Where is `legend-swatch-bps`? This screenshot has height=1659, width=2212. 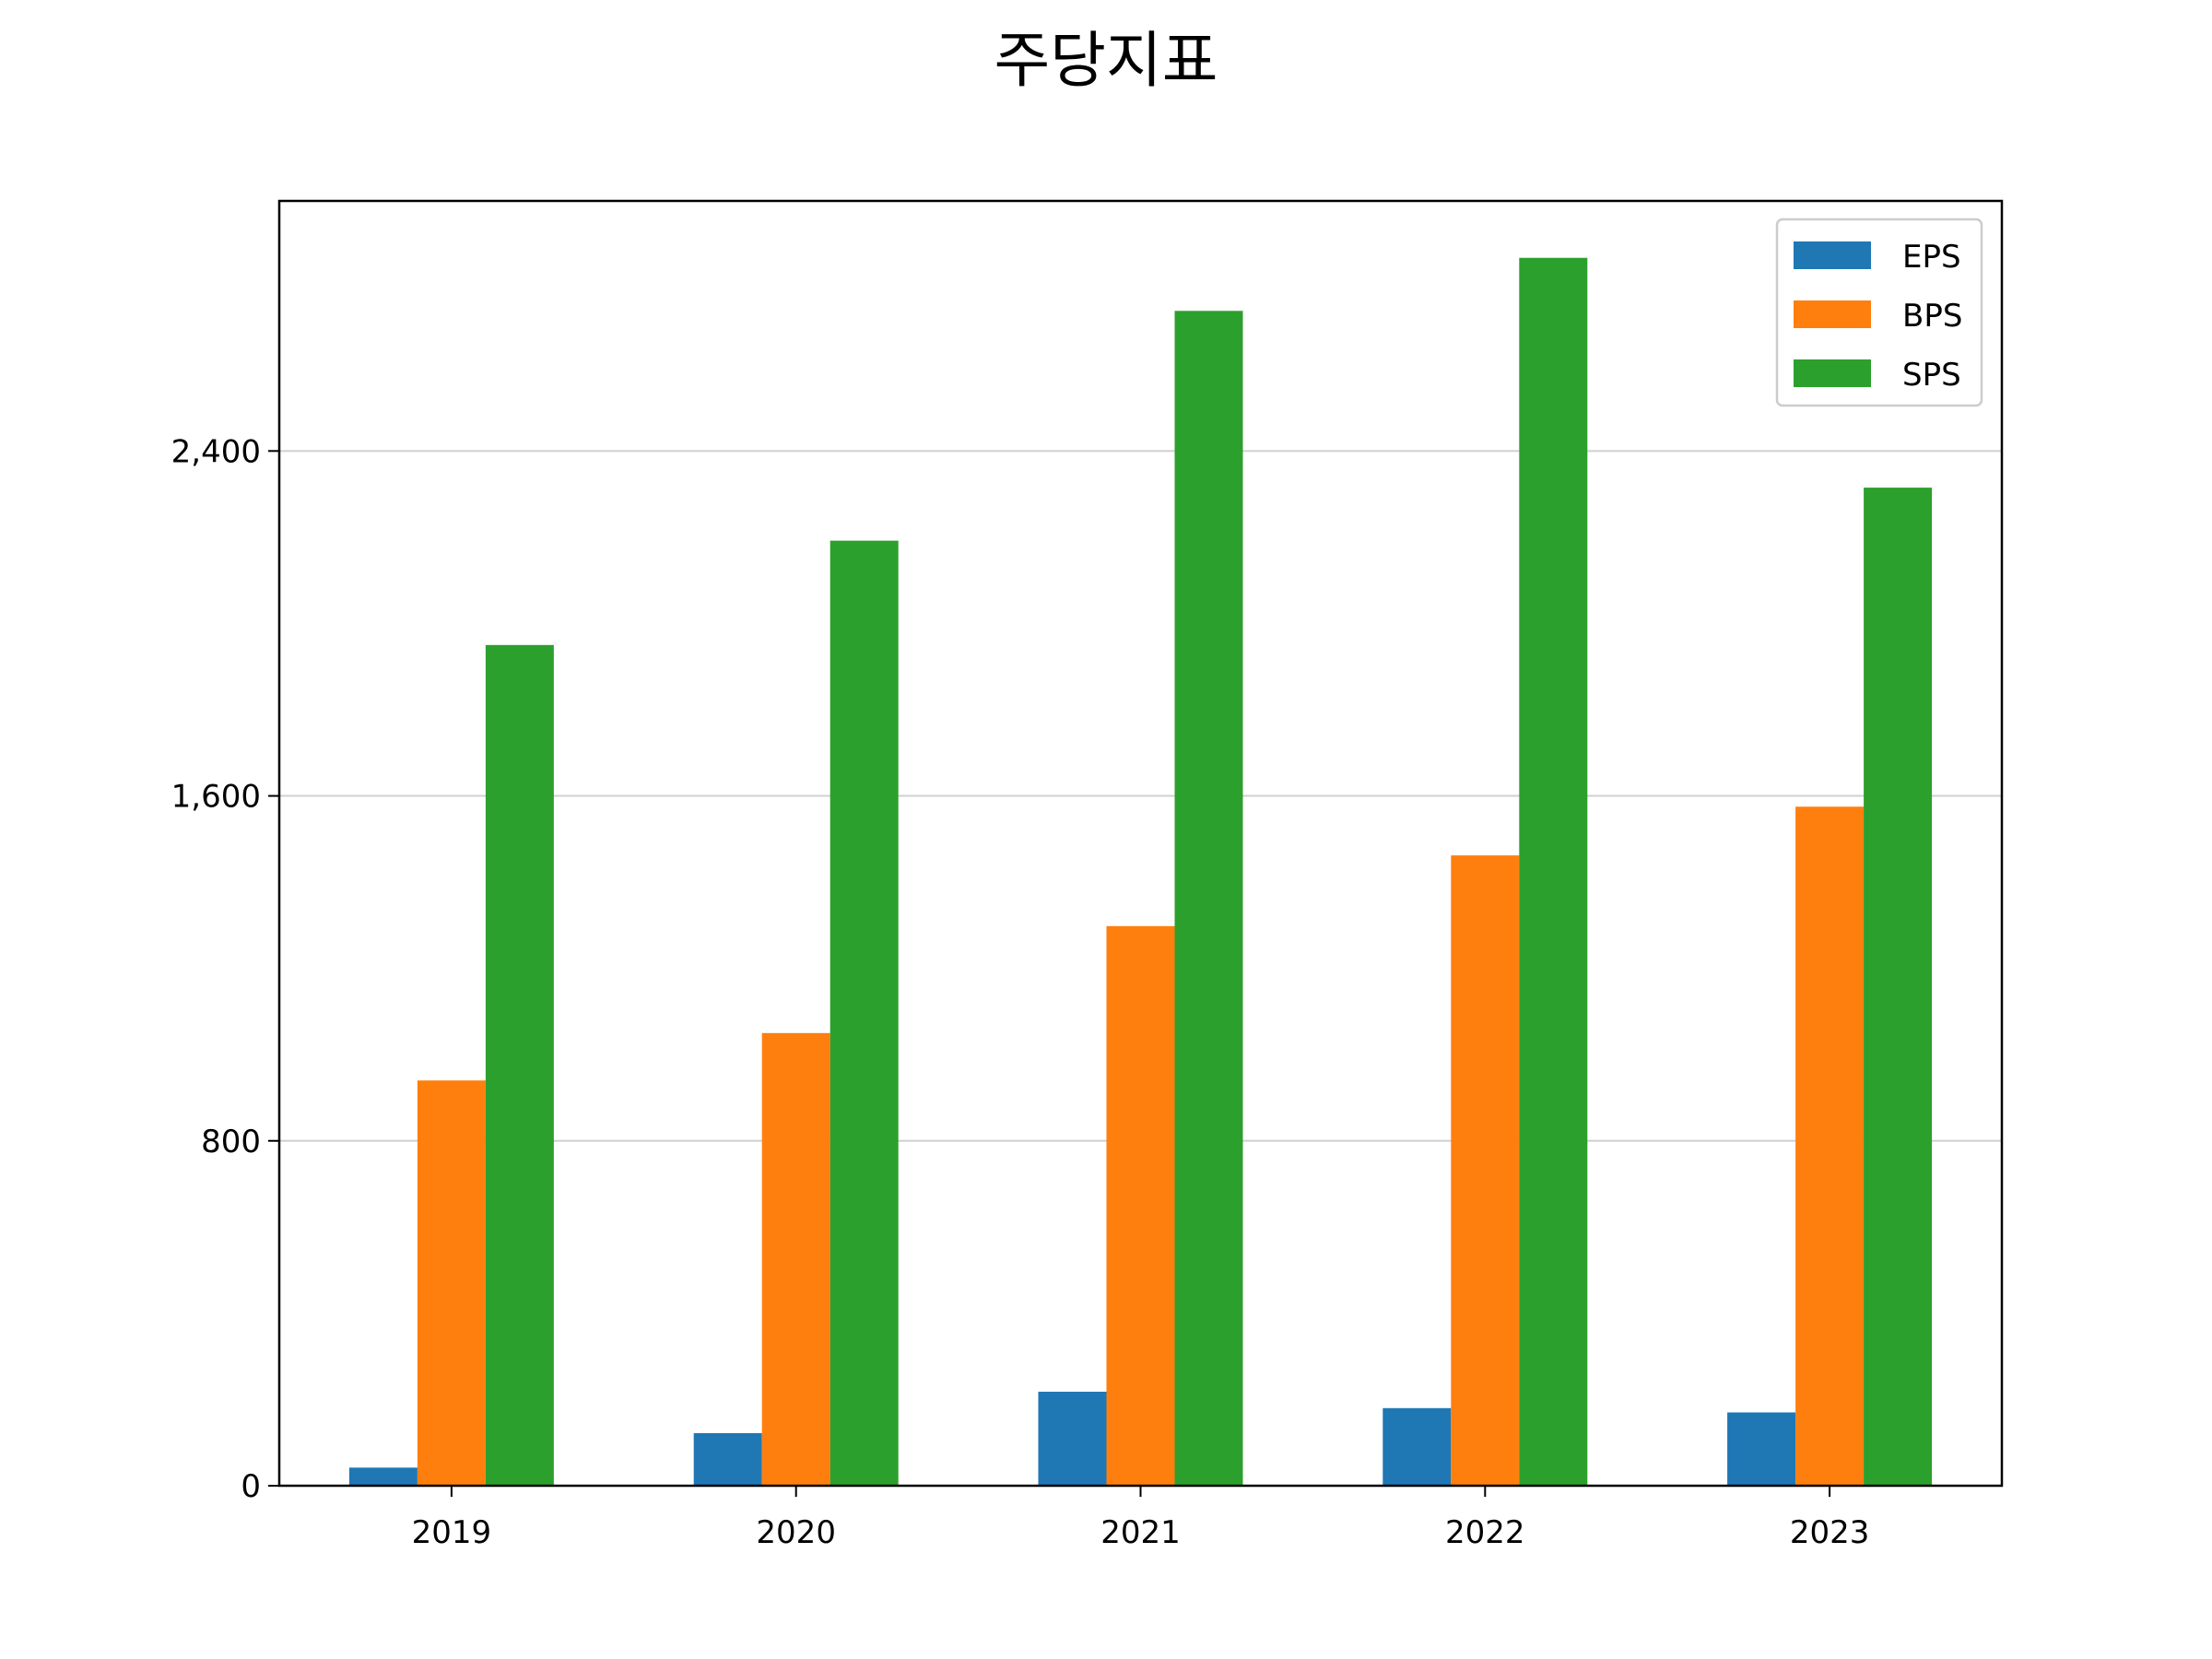 legend-swatch-bps is located at coordinates (1832, 314).